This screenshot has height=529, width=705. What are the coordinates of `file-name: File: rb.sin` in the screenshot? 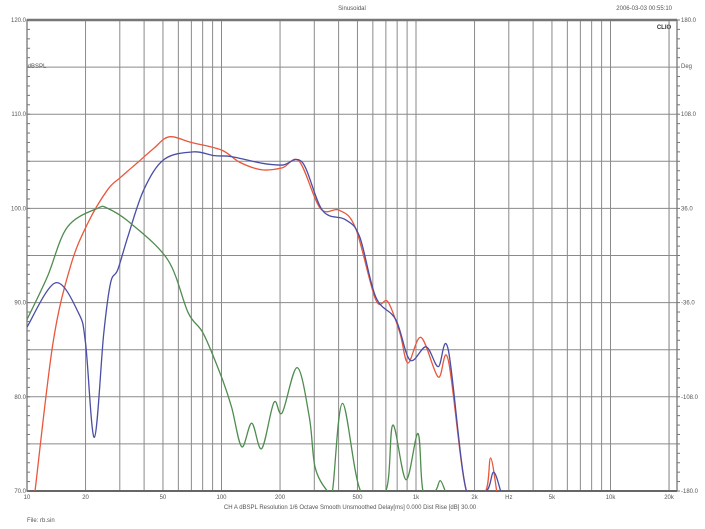 It's located at (41, 521).